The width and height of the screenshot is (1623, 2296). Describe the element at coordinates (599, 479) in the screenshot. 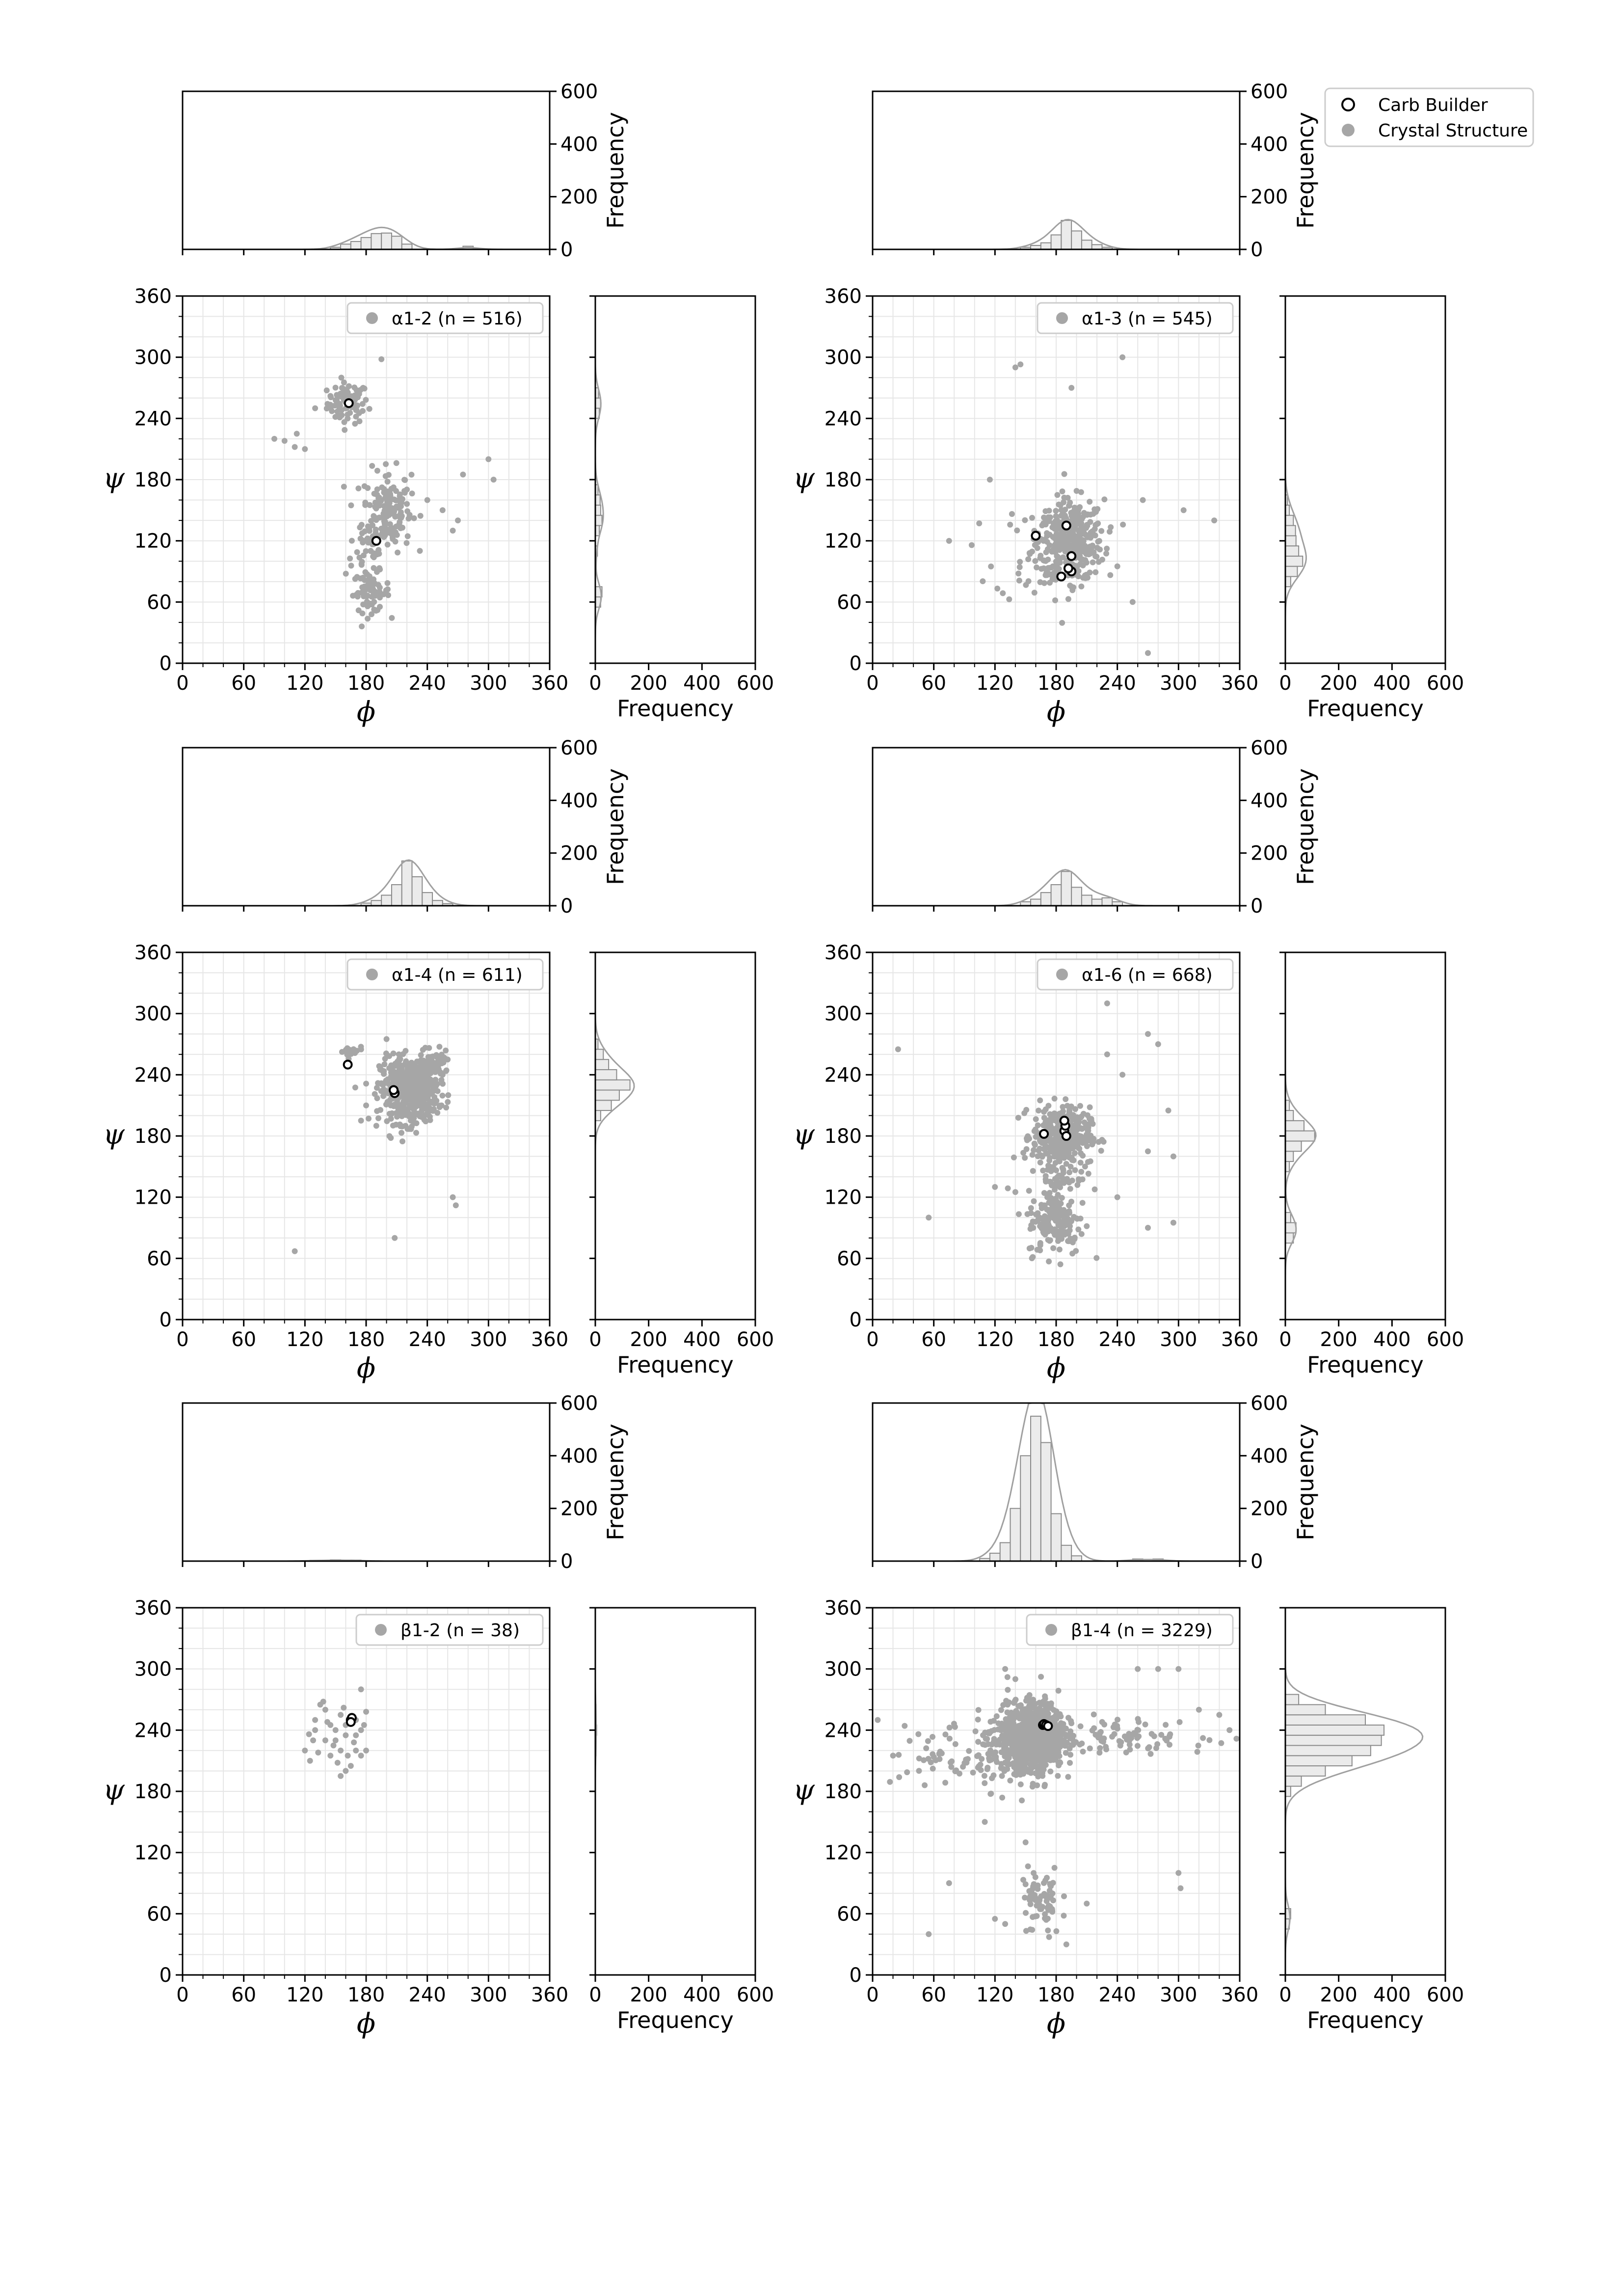

I see `psi-hist-curve` at that location.